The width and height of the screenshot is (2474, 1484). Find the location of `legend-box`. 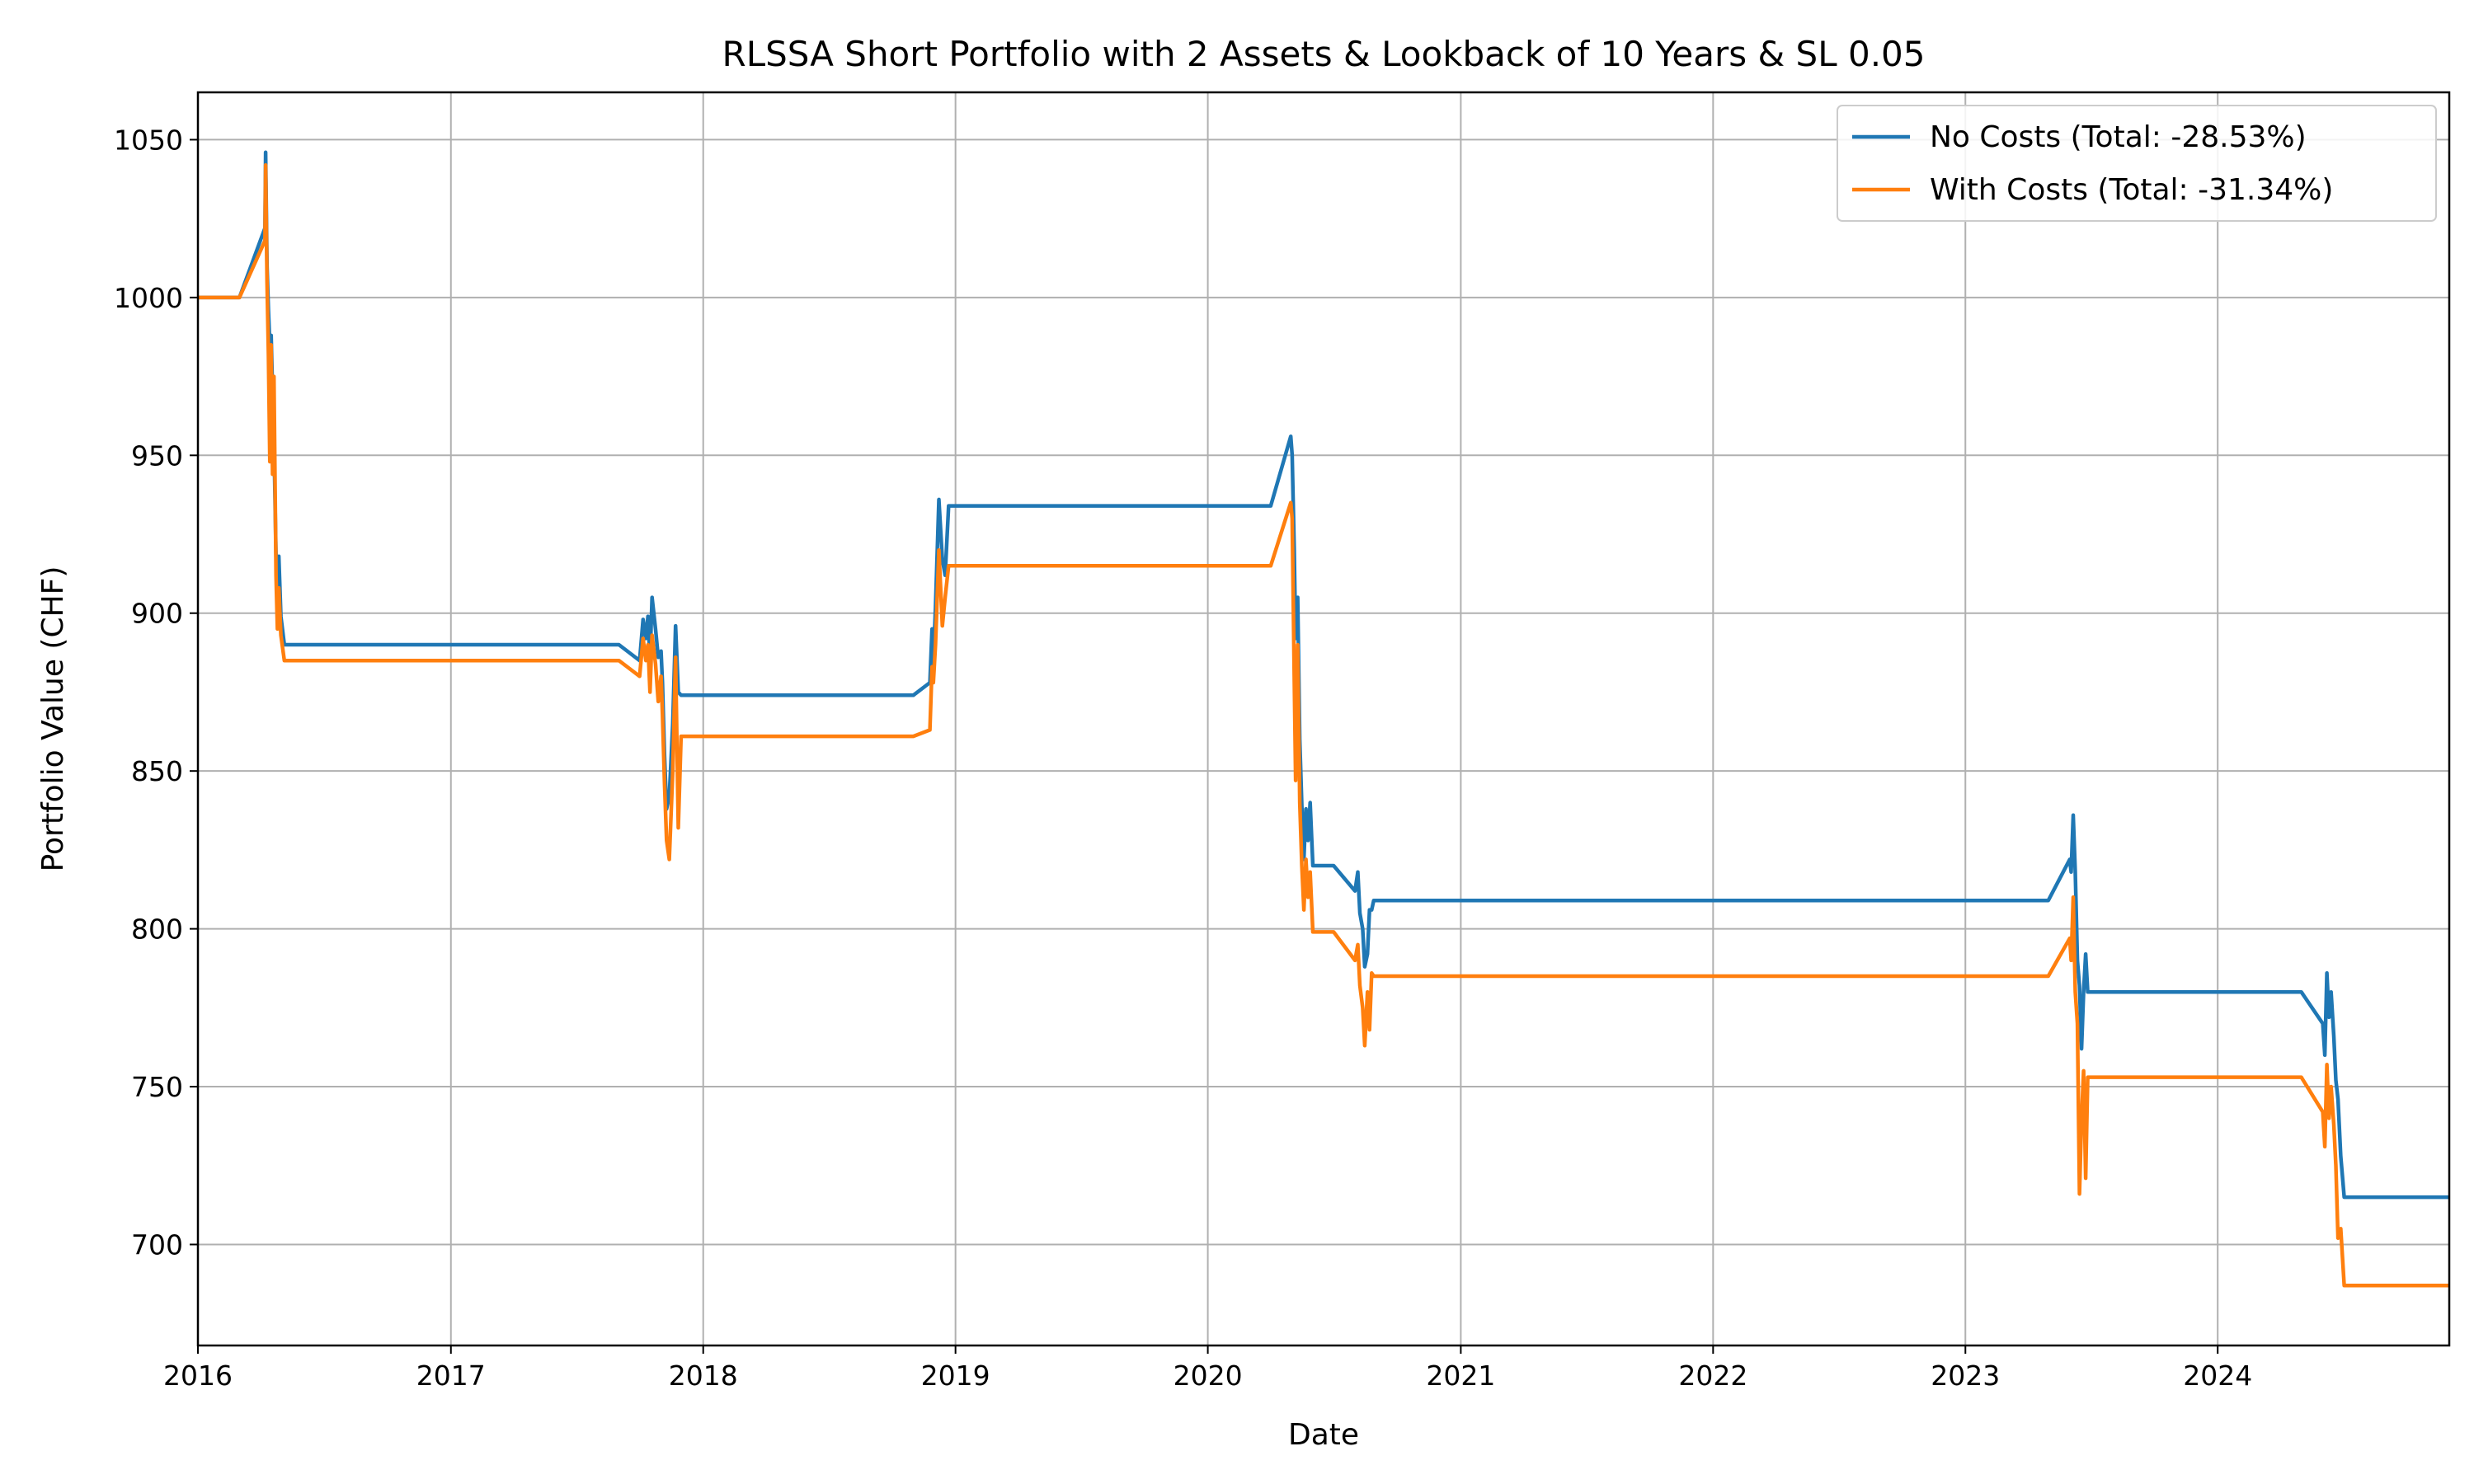

legend-box is located at coordinates (2137, 163).